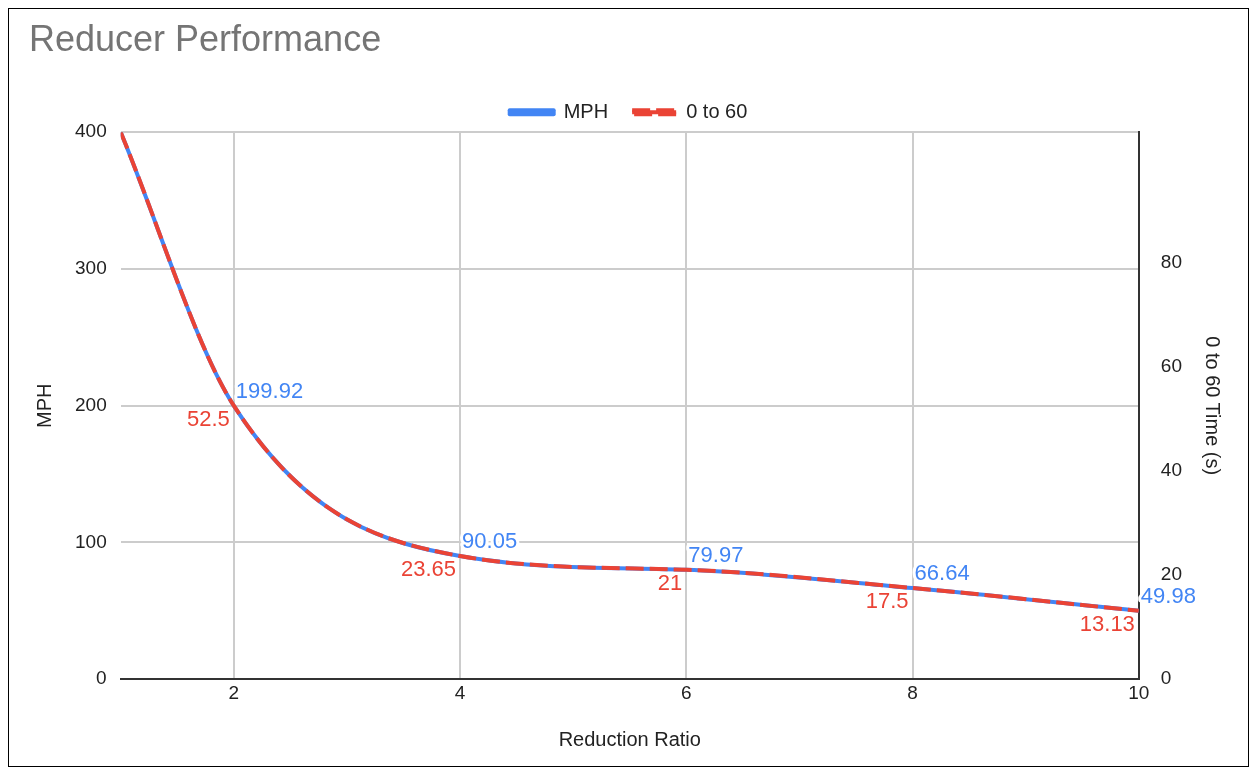  I want to click on data-label: 23.65, so click(429, 569).